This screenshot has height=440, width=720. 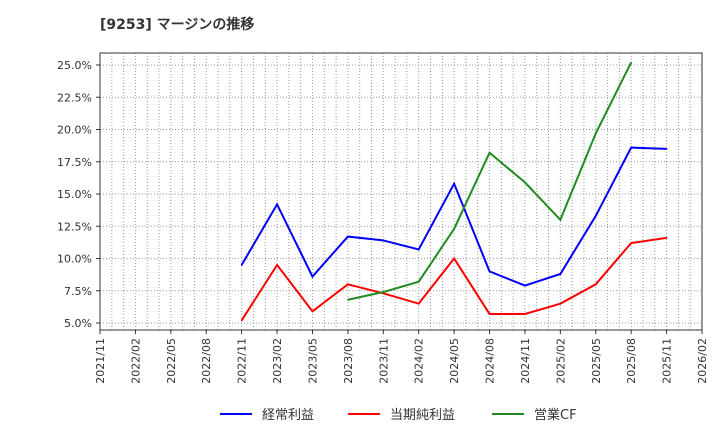 What do you see at coordinates (74, 259) in the screenshot?
I see `y-tick-label: 10.0%` at bounding box center [74, 259].